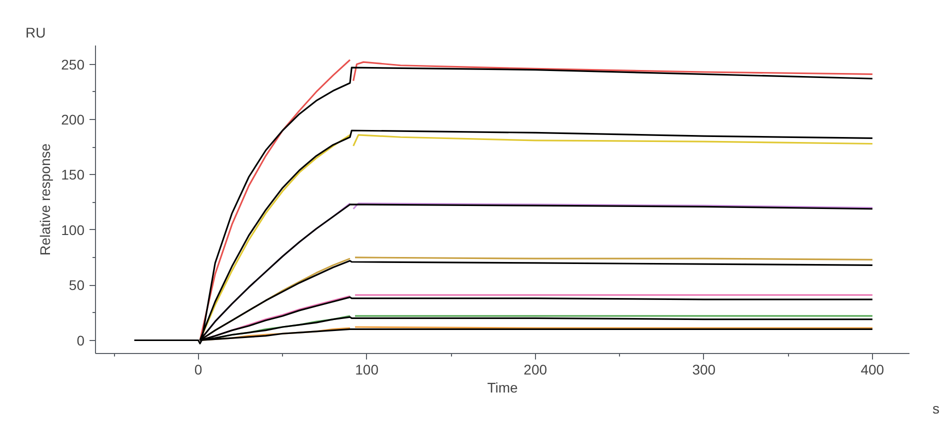 This screenshot has height=423, width=949. Describe the element at coordinates (704, 370) in the screenshot. I see `x-tick-label: 300` at that location.